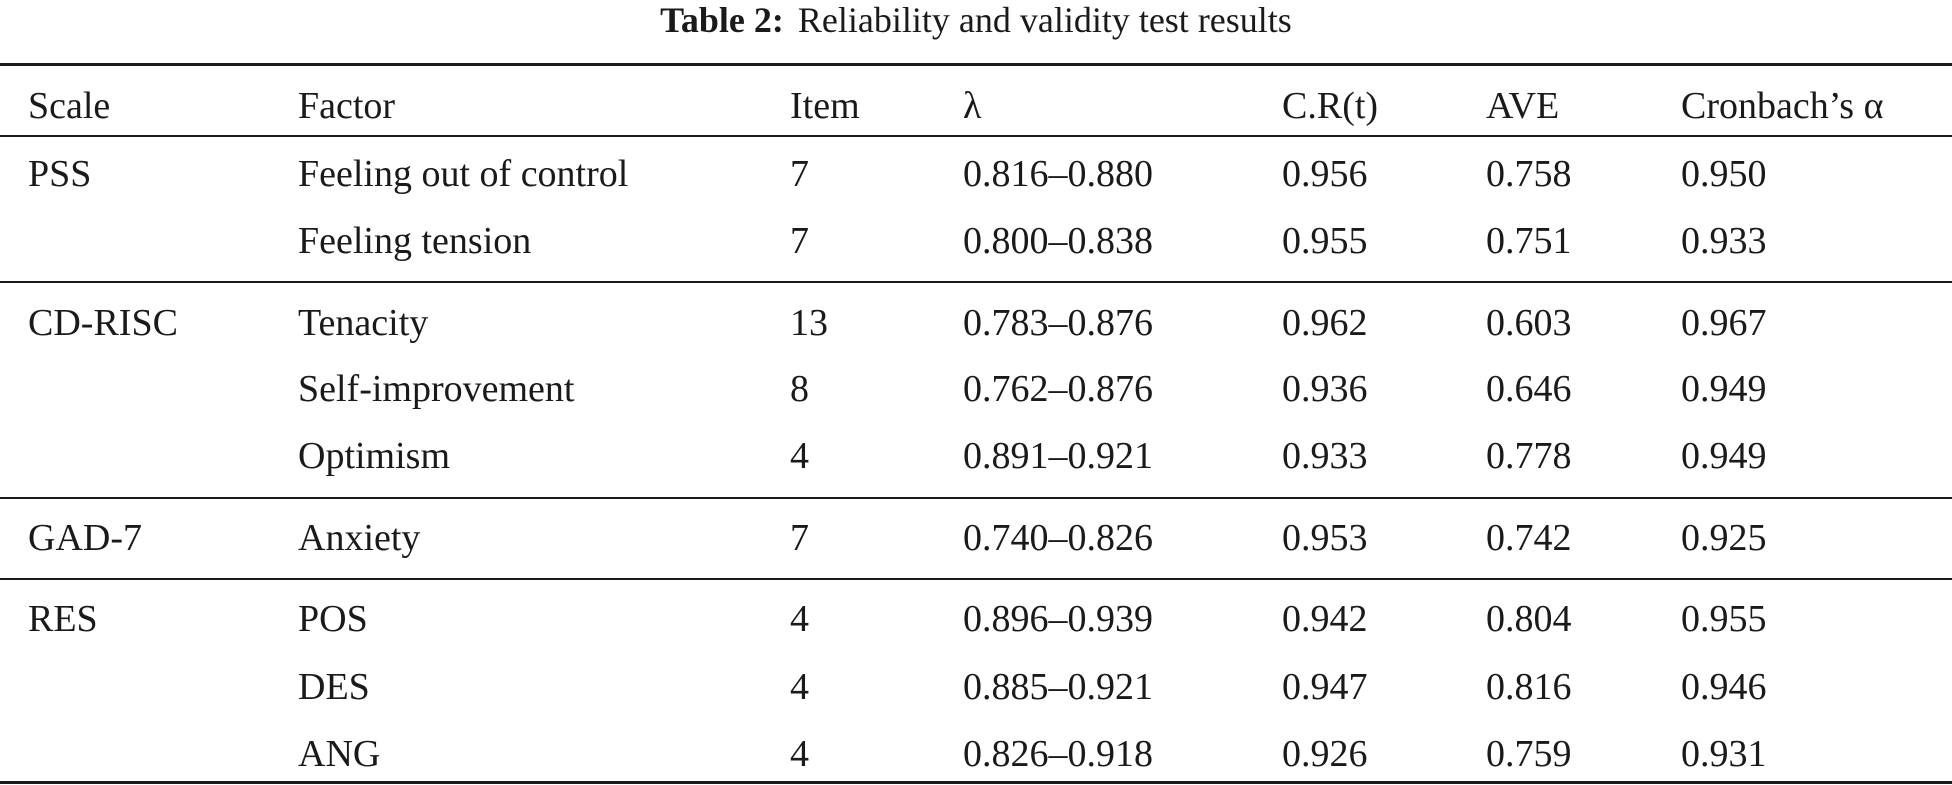 This screenshot has width=1952, height=785. I want to click on header-rule, so click(976, 136).